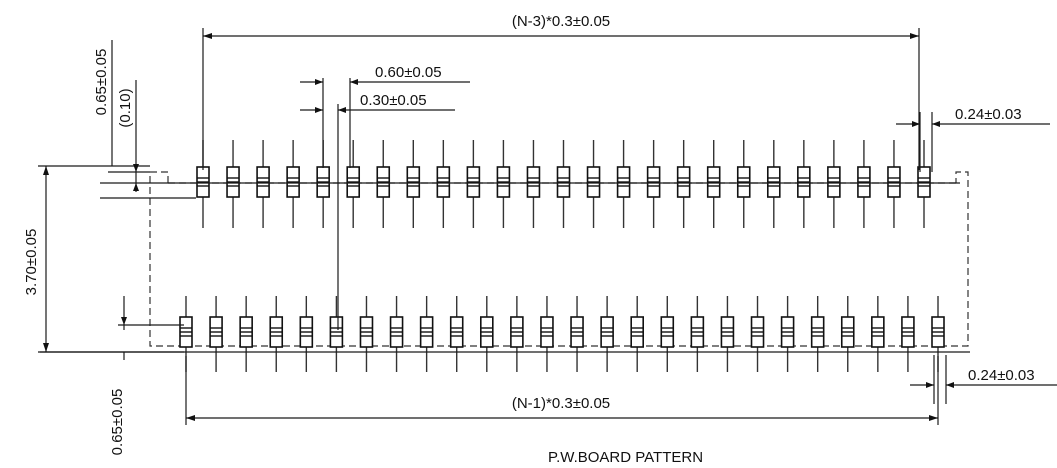 This screenshot has height=468, width=1057. I want to click on height-label: 3.70±0.05, so click(31, 262).